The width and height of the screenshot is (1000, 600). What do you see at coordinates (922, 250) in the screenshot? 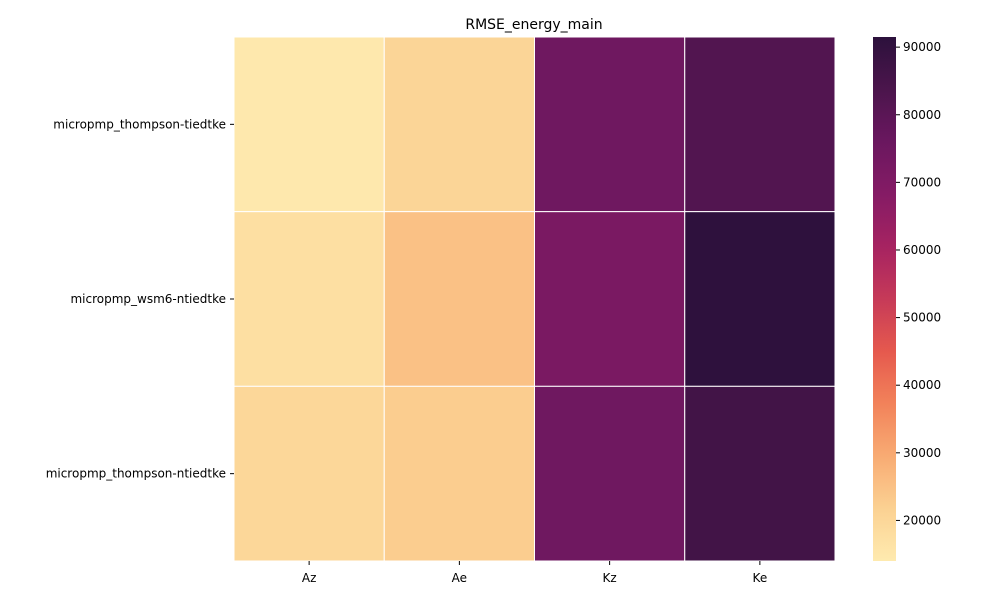
I see `colorbar-tick-label: 60000` at bounding box center [922, 250].